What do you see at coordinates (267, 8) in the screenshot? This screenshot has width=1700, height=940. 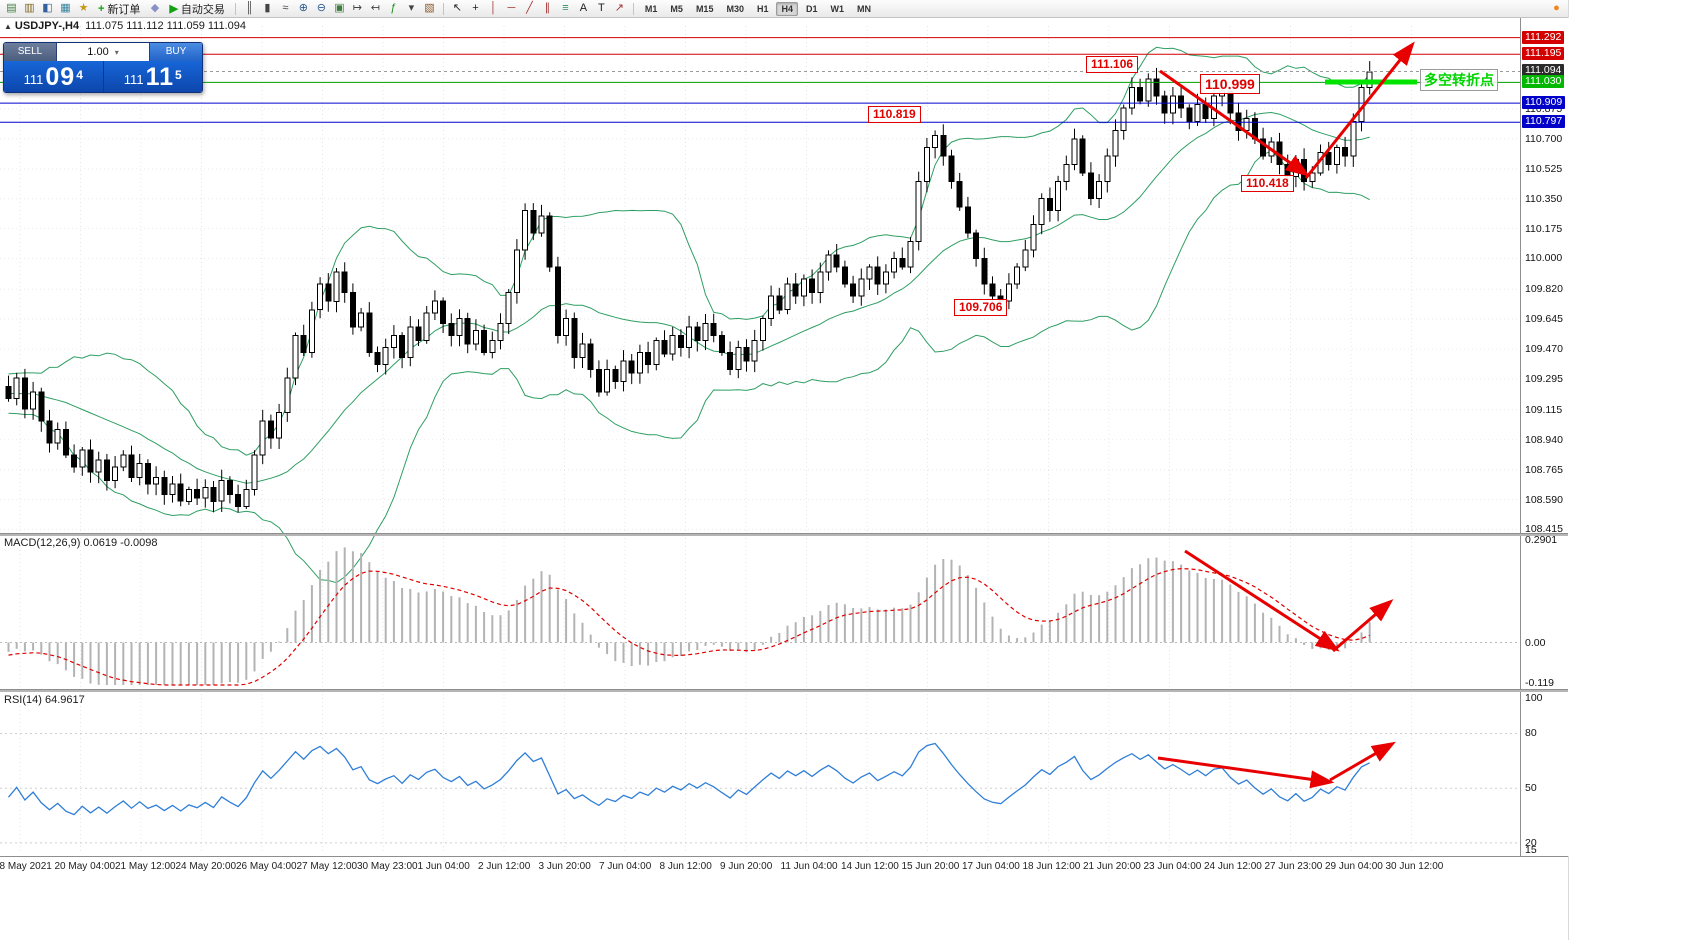 I see `candlestick-chart-icon: ▮` at bounding box center [267, 8].